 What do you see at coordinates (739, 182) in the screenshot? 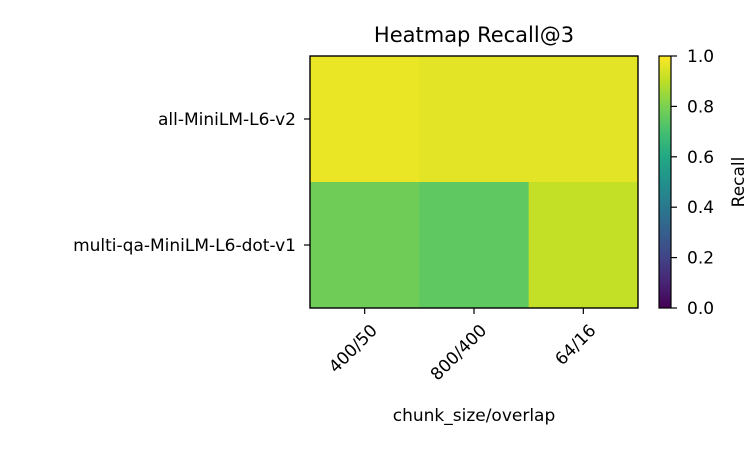
I see `colorbar-label: Recall` at bounding box center [739, 182].